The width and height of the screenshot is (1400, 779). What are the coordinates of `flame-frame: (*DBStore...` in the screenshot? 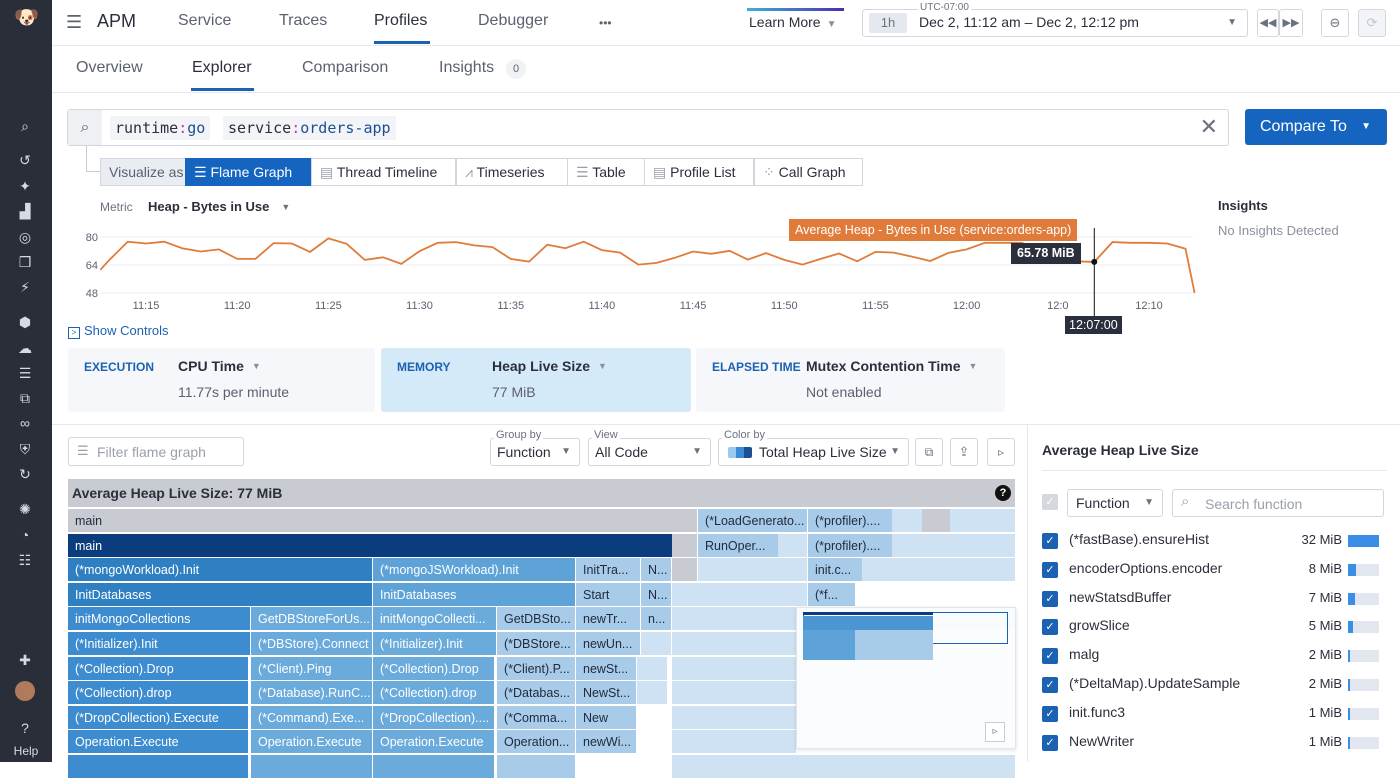 It's located at (536, 644).